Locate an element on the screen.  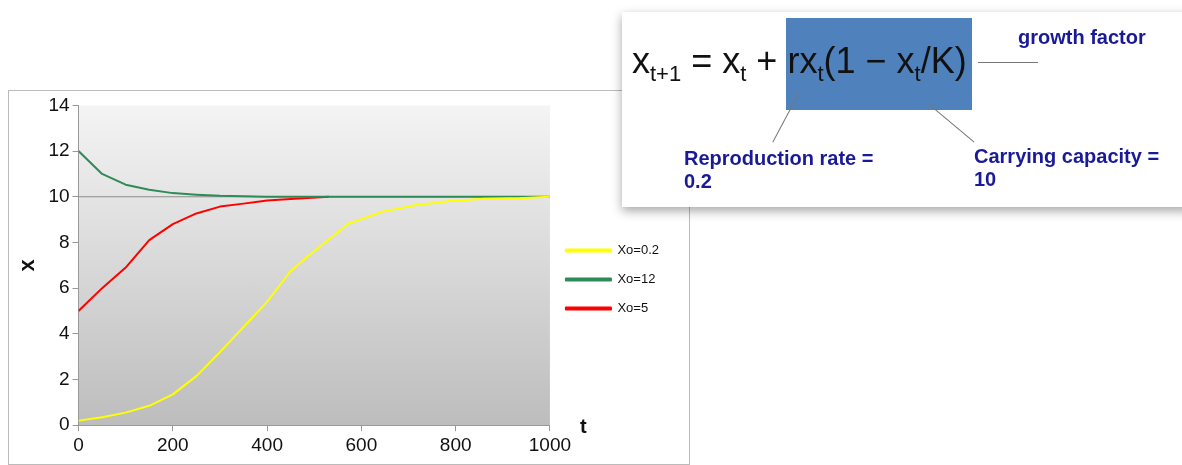
y-tick-label: 2 is located at coordinates (64, 378).